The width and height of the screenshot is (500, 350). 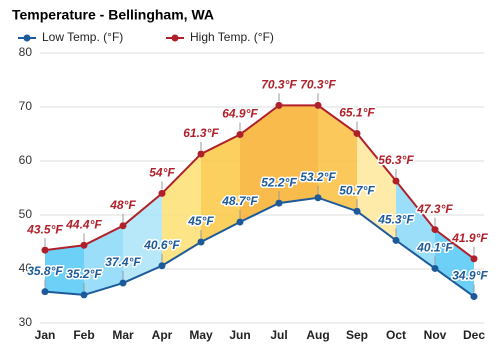 I want to click on legend-label: High Temp. (°F), so click(x=232, y=37).